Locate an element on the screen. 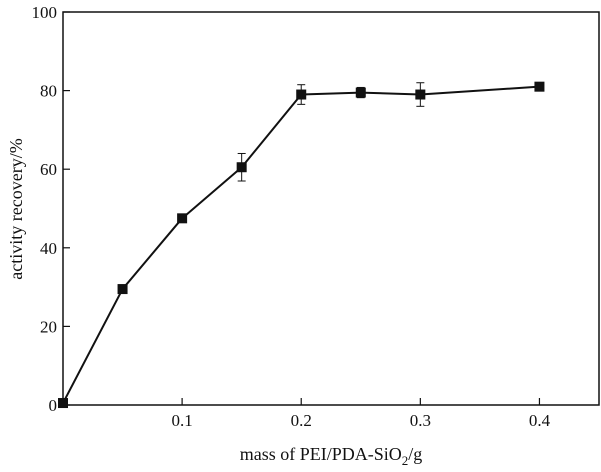  x-axis-label: mass of PEI/PDA-SiO2/g is located at coordinates (331, 456).